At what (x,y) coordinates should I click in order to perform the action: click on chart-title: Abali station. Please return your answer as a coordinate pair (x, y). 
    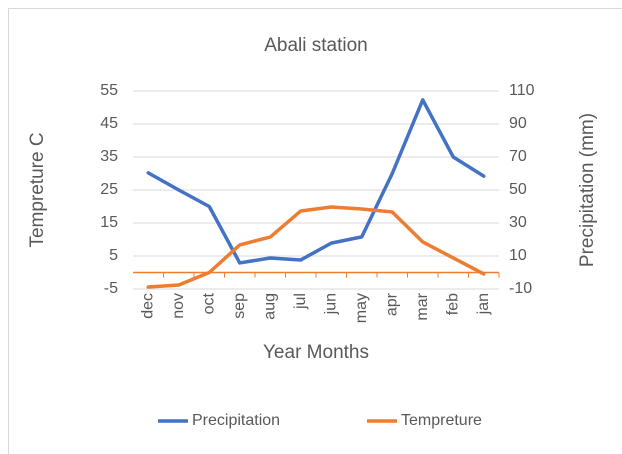
    Looking at the image, I should click on (316, 45).